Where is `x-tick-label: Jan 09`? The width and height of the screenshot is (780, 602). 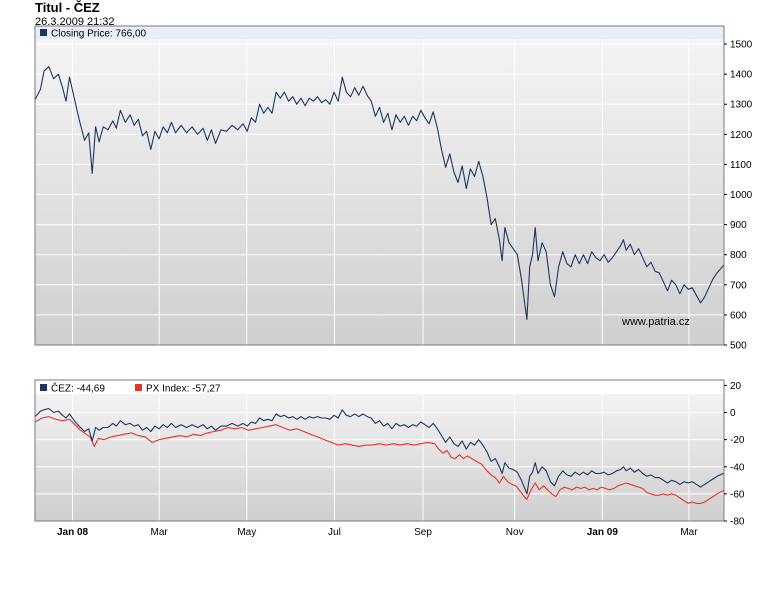
x-tick-label: Jan 09 is located at coordinates (603, 532).